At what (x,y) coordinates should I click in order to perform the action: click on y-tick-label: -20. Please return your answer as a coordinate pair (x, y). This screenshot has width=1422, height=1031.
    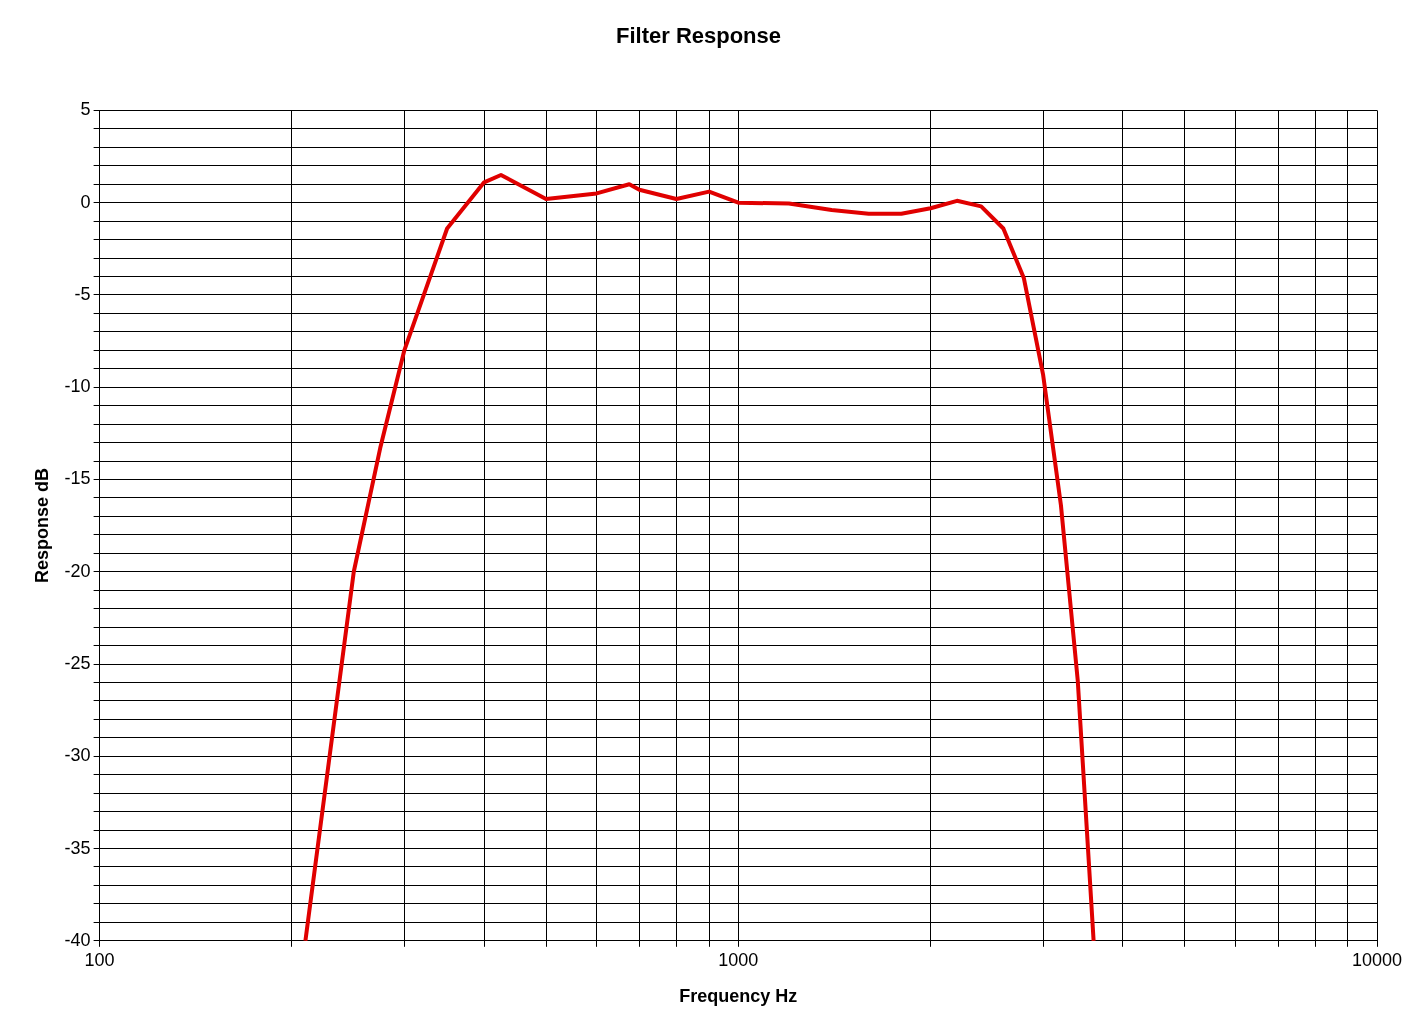
    Looking at the image, I should click on (77, 570).